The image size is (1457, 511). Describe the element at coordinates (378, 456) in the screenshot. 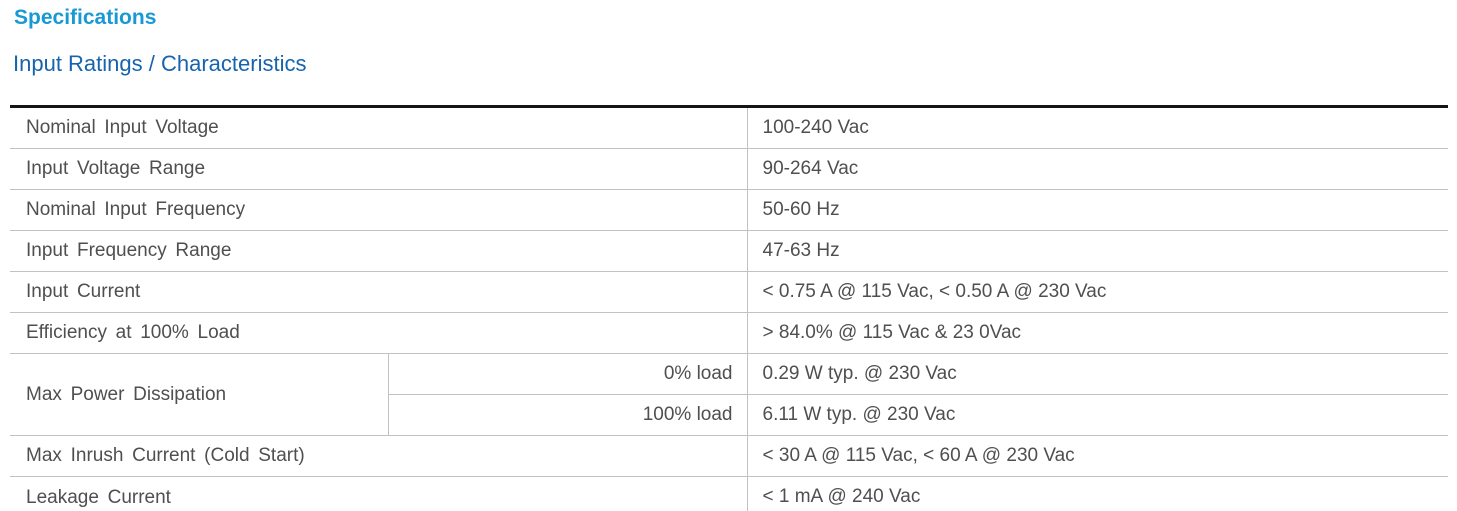

I see `spec-label: Max Inrush Current (Cold Start)` at that location.